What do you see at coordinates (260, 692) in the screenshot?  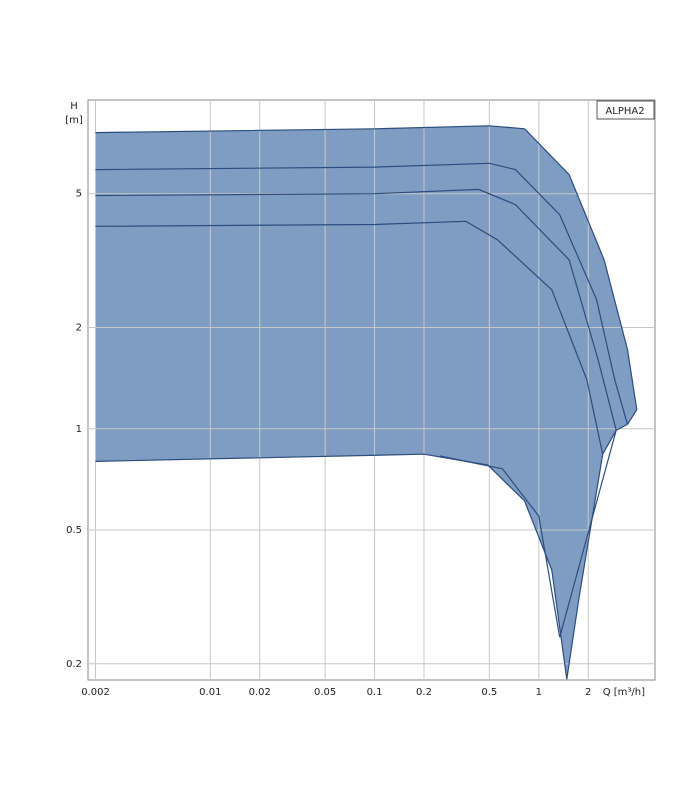 I see `x-tick-label: 0.02` at bounding box center [260, 692].